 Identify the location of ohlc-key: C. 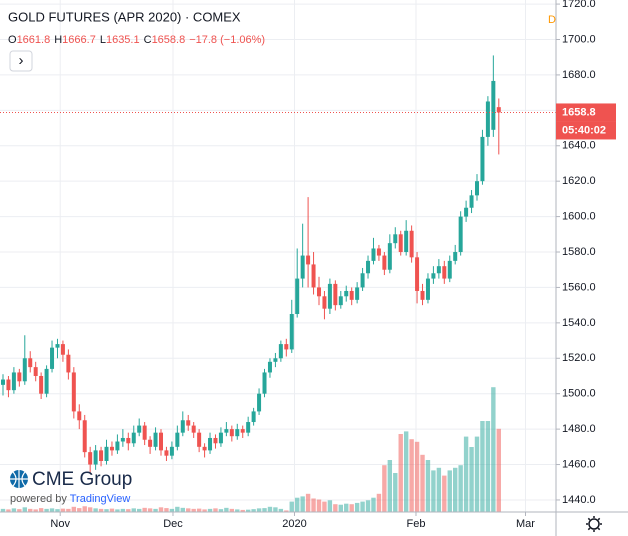
(148, 40).